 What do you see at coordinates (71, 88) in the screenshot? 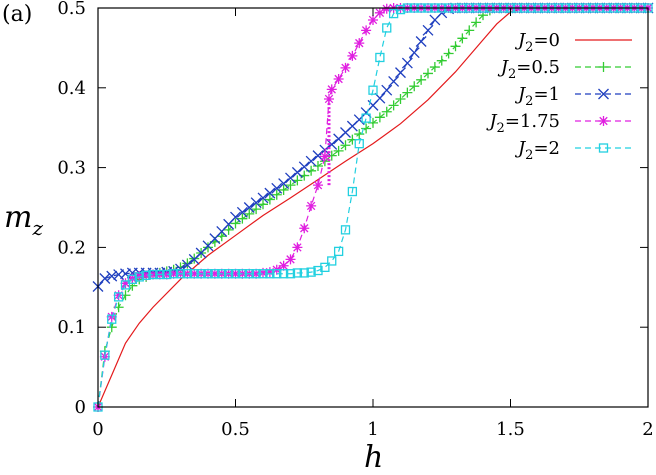
I see `y-tick-label: 0.4` at bounding box center [71, 88].